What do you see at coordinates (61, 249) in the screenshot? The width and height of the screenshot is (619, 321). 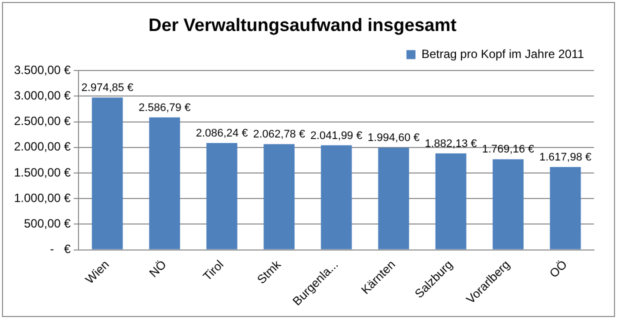 I see `y-tick-label: - €` at bounding box center [61, 249].